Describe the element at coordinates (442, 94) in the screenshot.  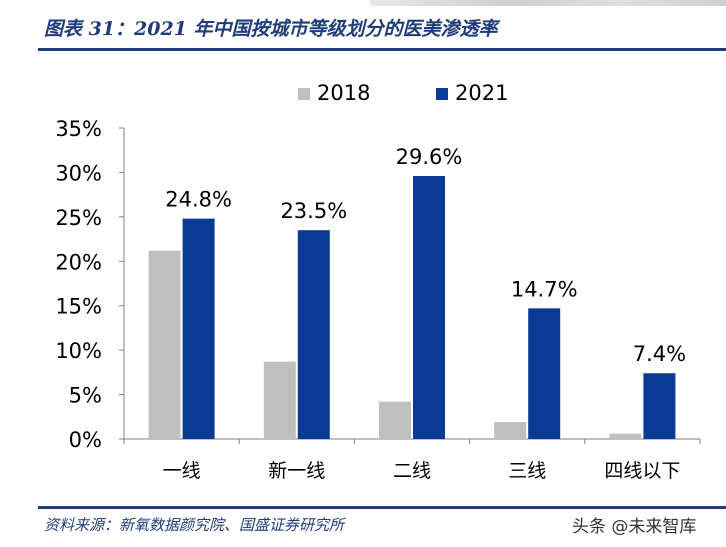
I see `legend-swatch-2021` at that location.